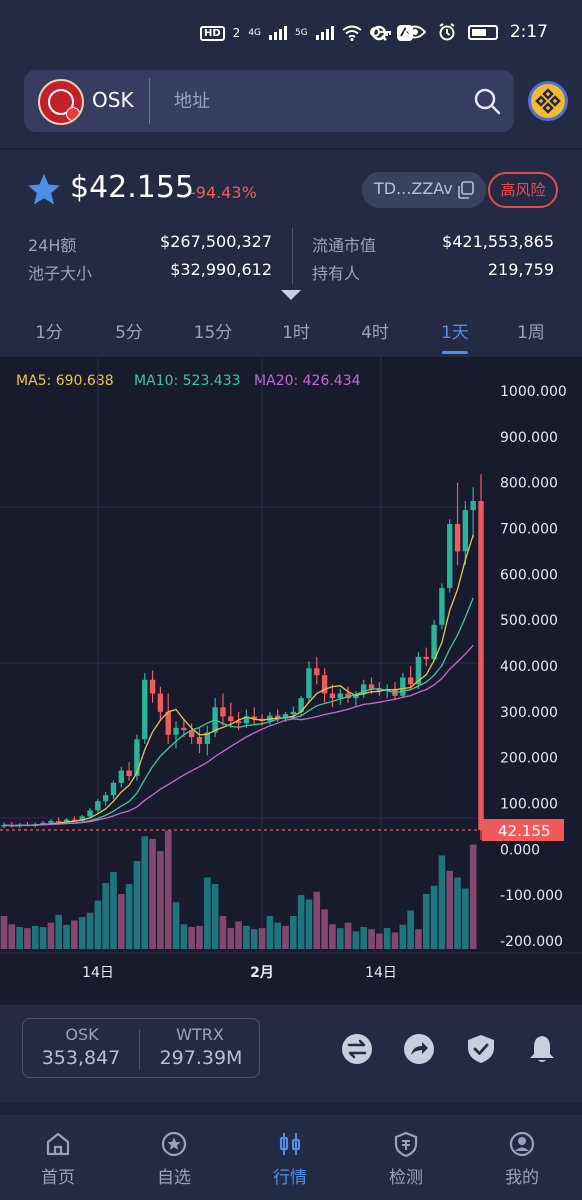 Image resolution: width=582 pixels, height=1200 pixels. I want to click on tab-5min: 5分, so click(129, 333).